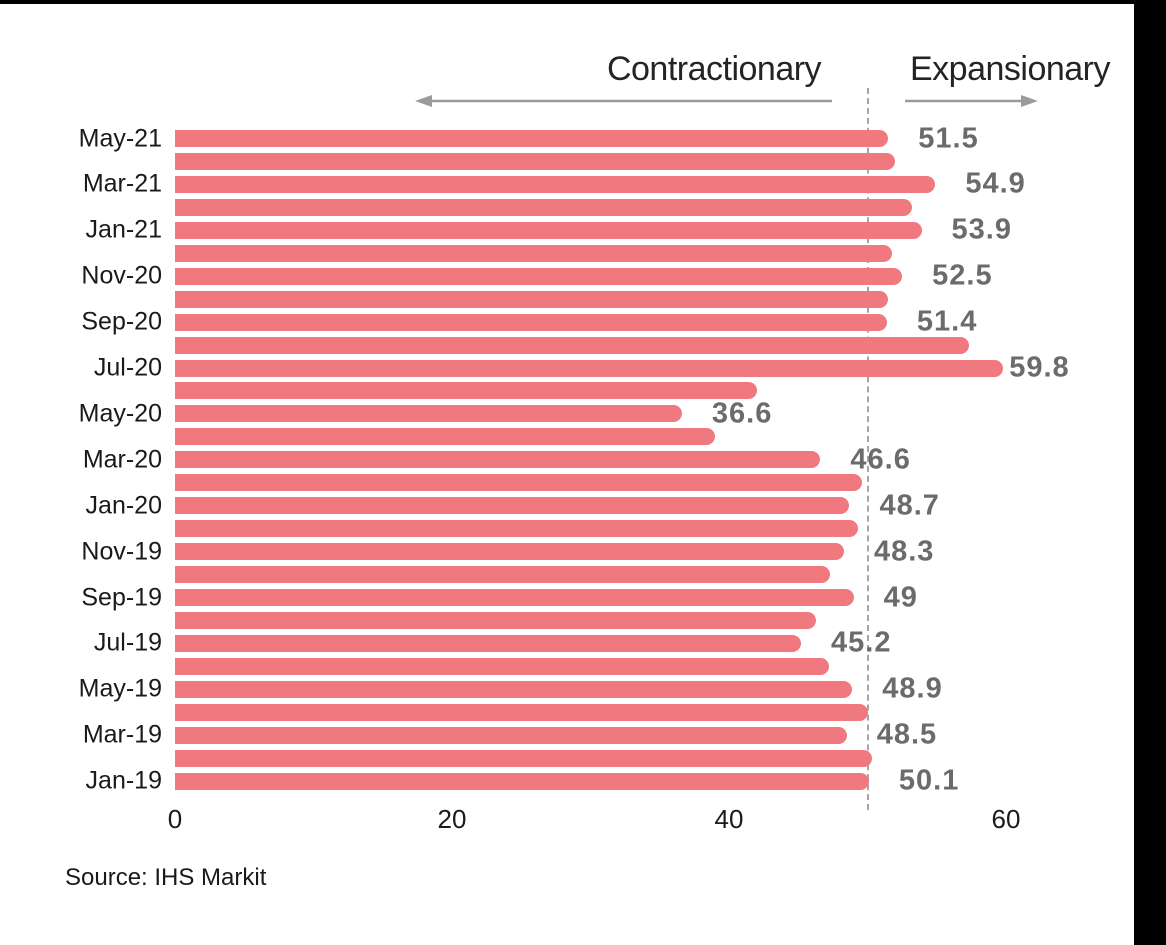 The image size is (1166, 945). I want to click on y-axis-label-jul-19: Jul-19, so click(127, 642).